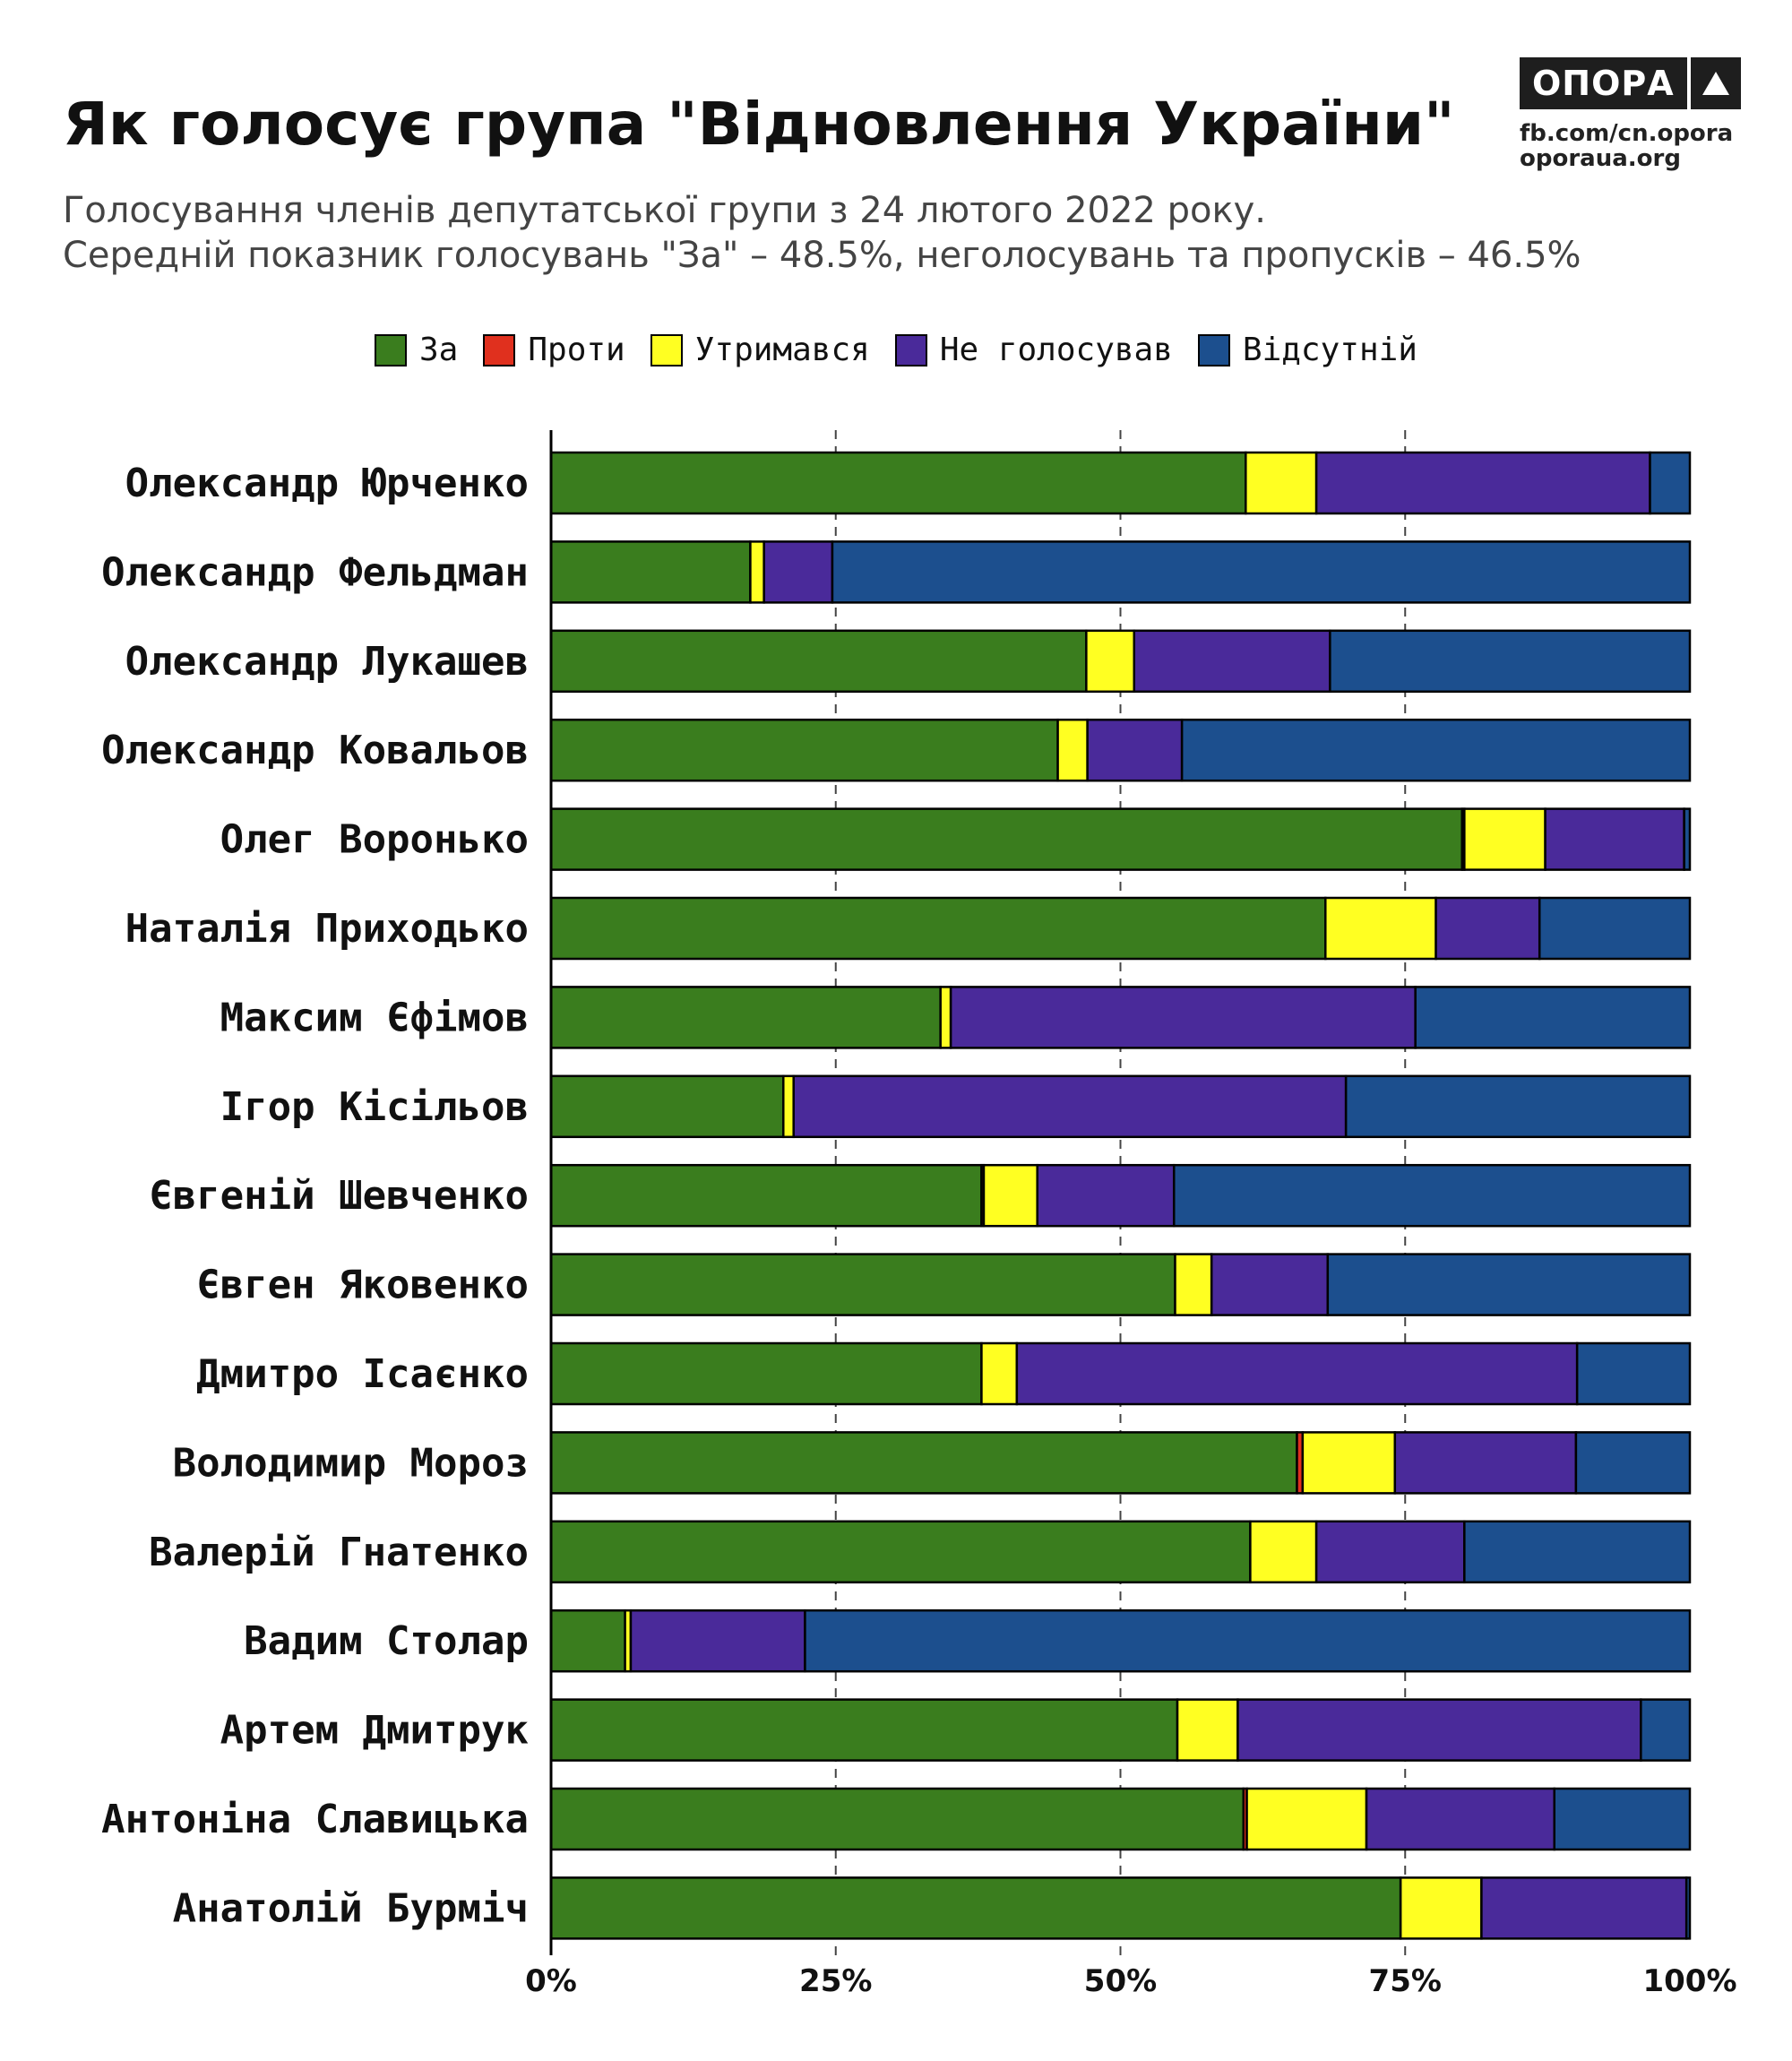  I want to click on x-tick-label: 75%, so click(1405, 1981).